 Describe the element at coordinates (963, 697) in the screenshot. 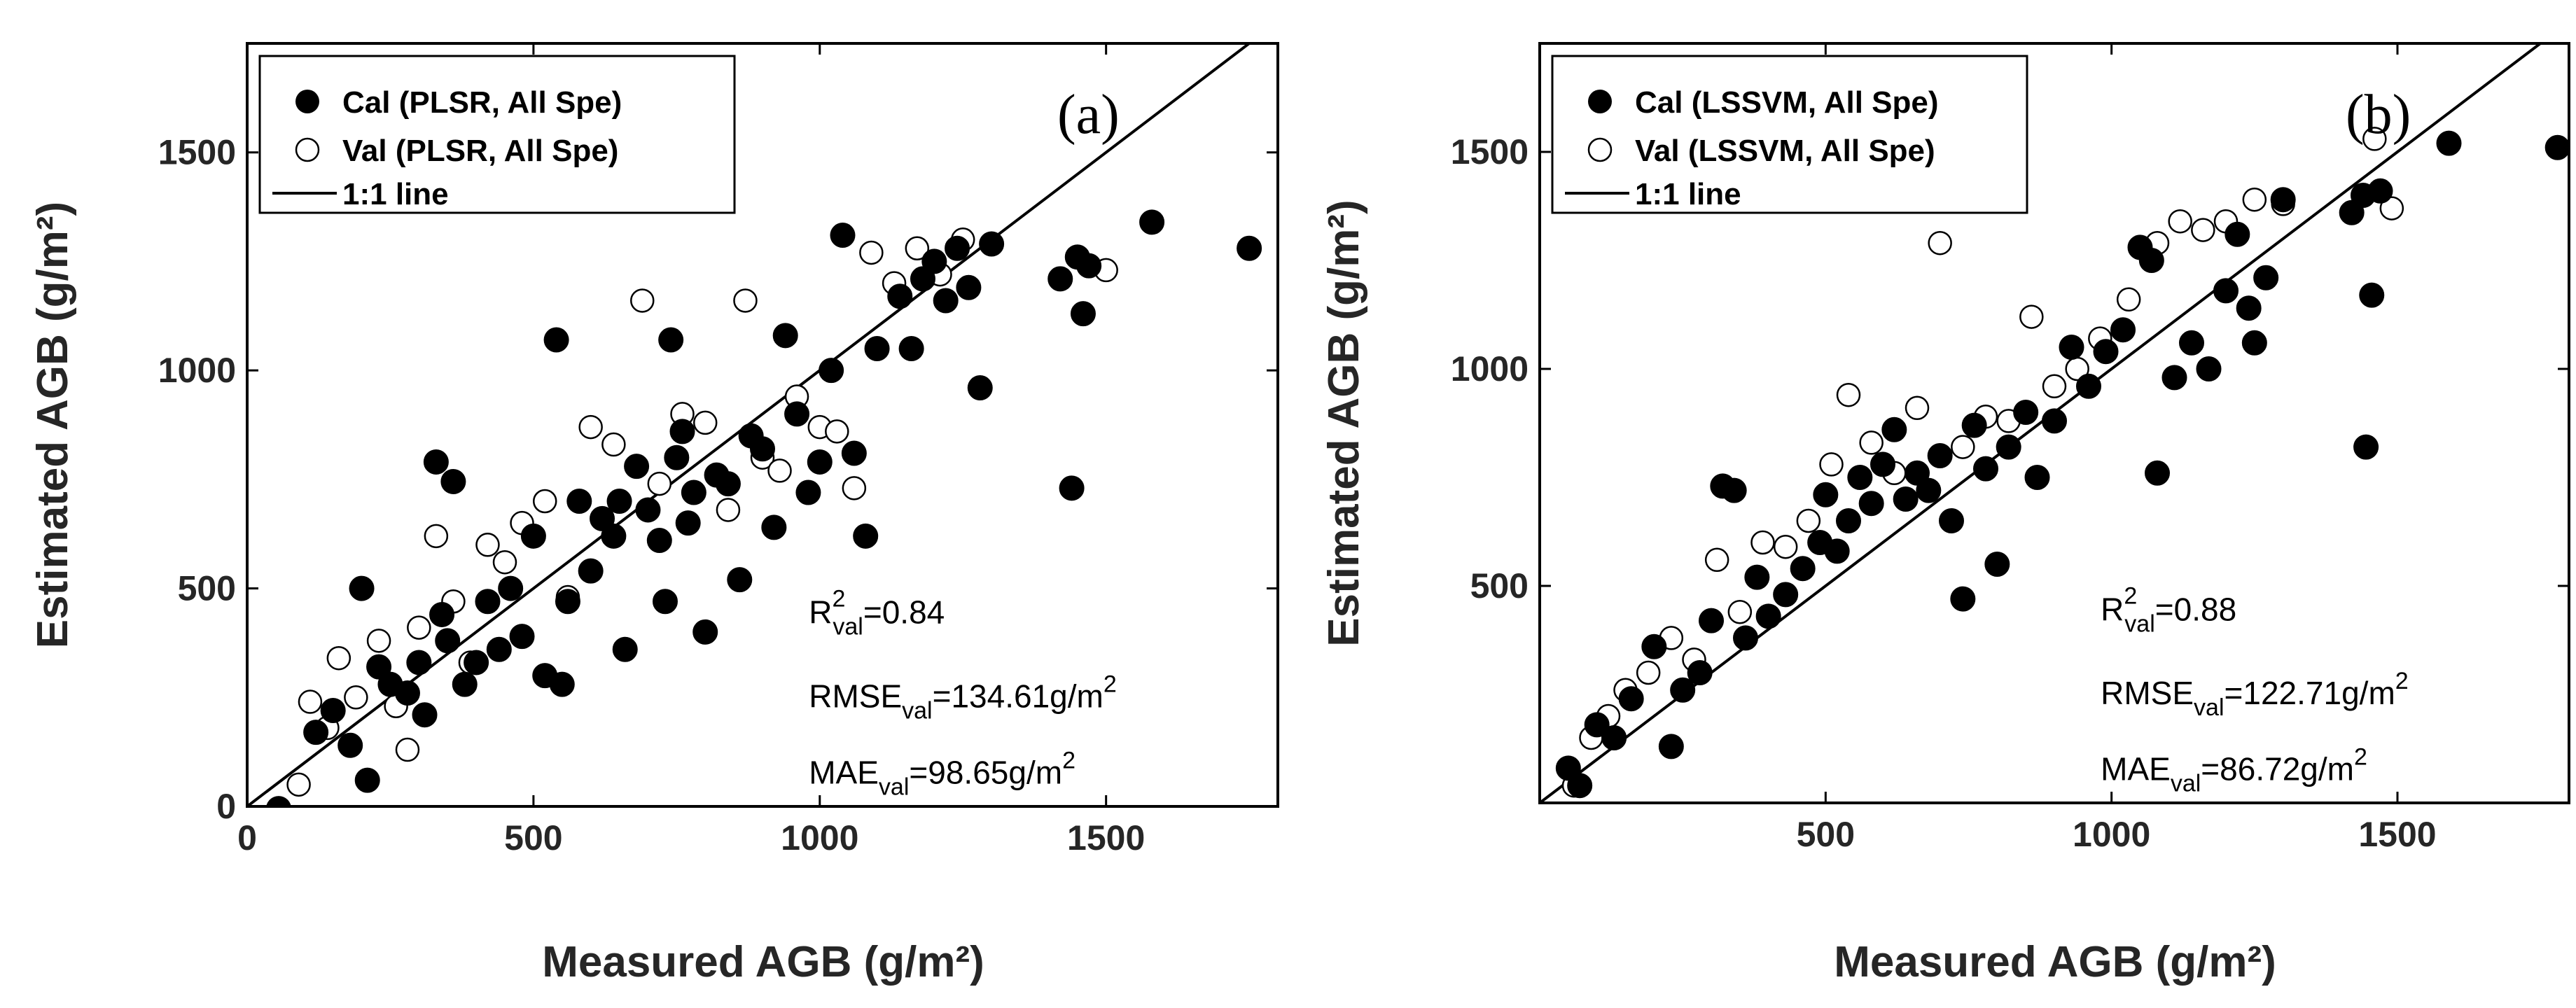

I see `stat-rmse: RMSEval=134.61g/m2` at that location.